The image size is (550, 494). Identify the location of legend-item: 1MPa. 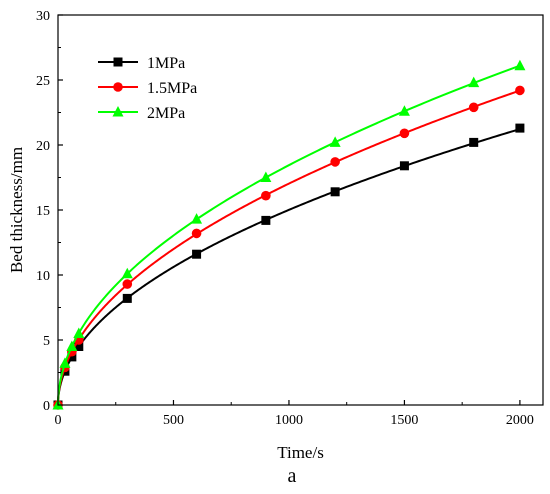
(141, 63).